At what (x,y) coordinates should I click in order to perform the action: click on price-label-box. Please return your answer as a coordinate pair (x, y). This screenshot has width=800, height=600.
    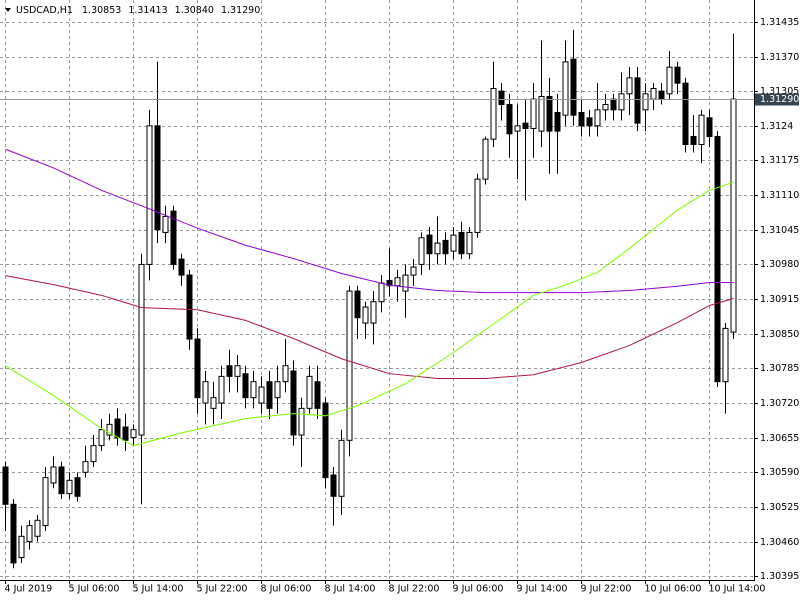
    Looking at the image, I should click on (777, 99).